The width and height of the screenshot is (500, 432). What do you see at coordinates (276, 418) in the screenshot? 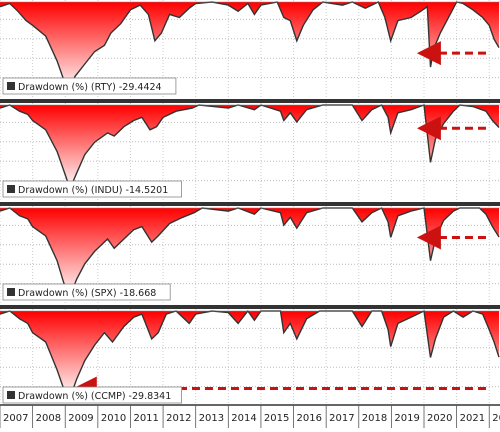
I see `x-tick-label: 2015` at bounding box center [276, 418].